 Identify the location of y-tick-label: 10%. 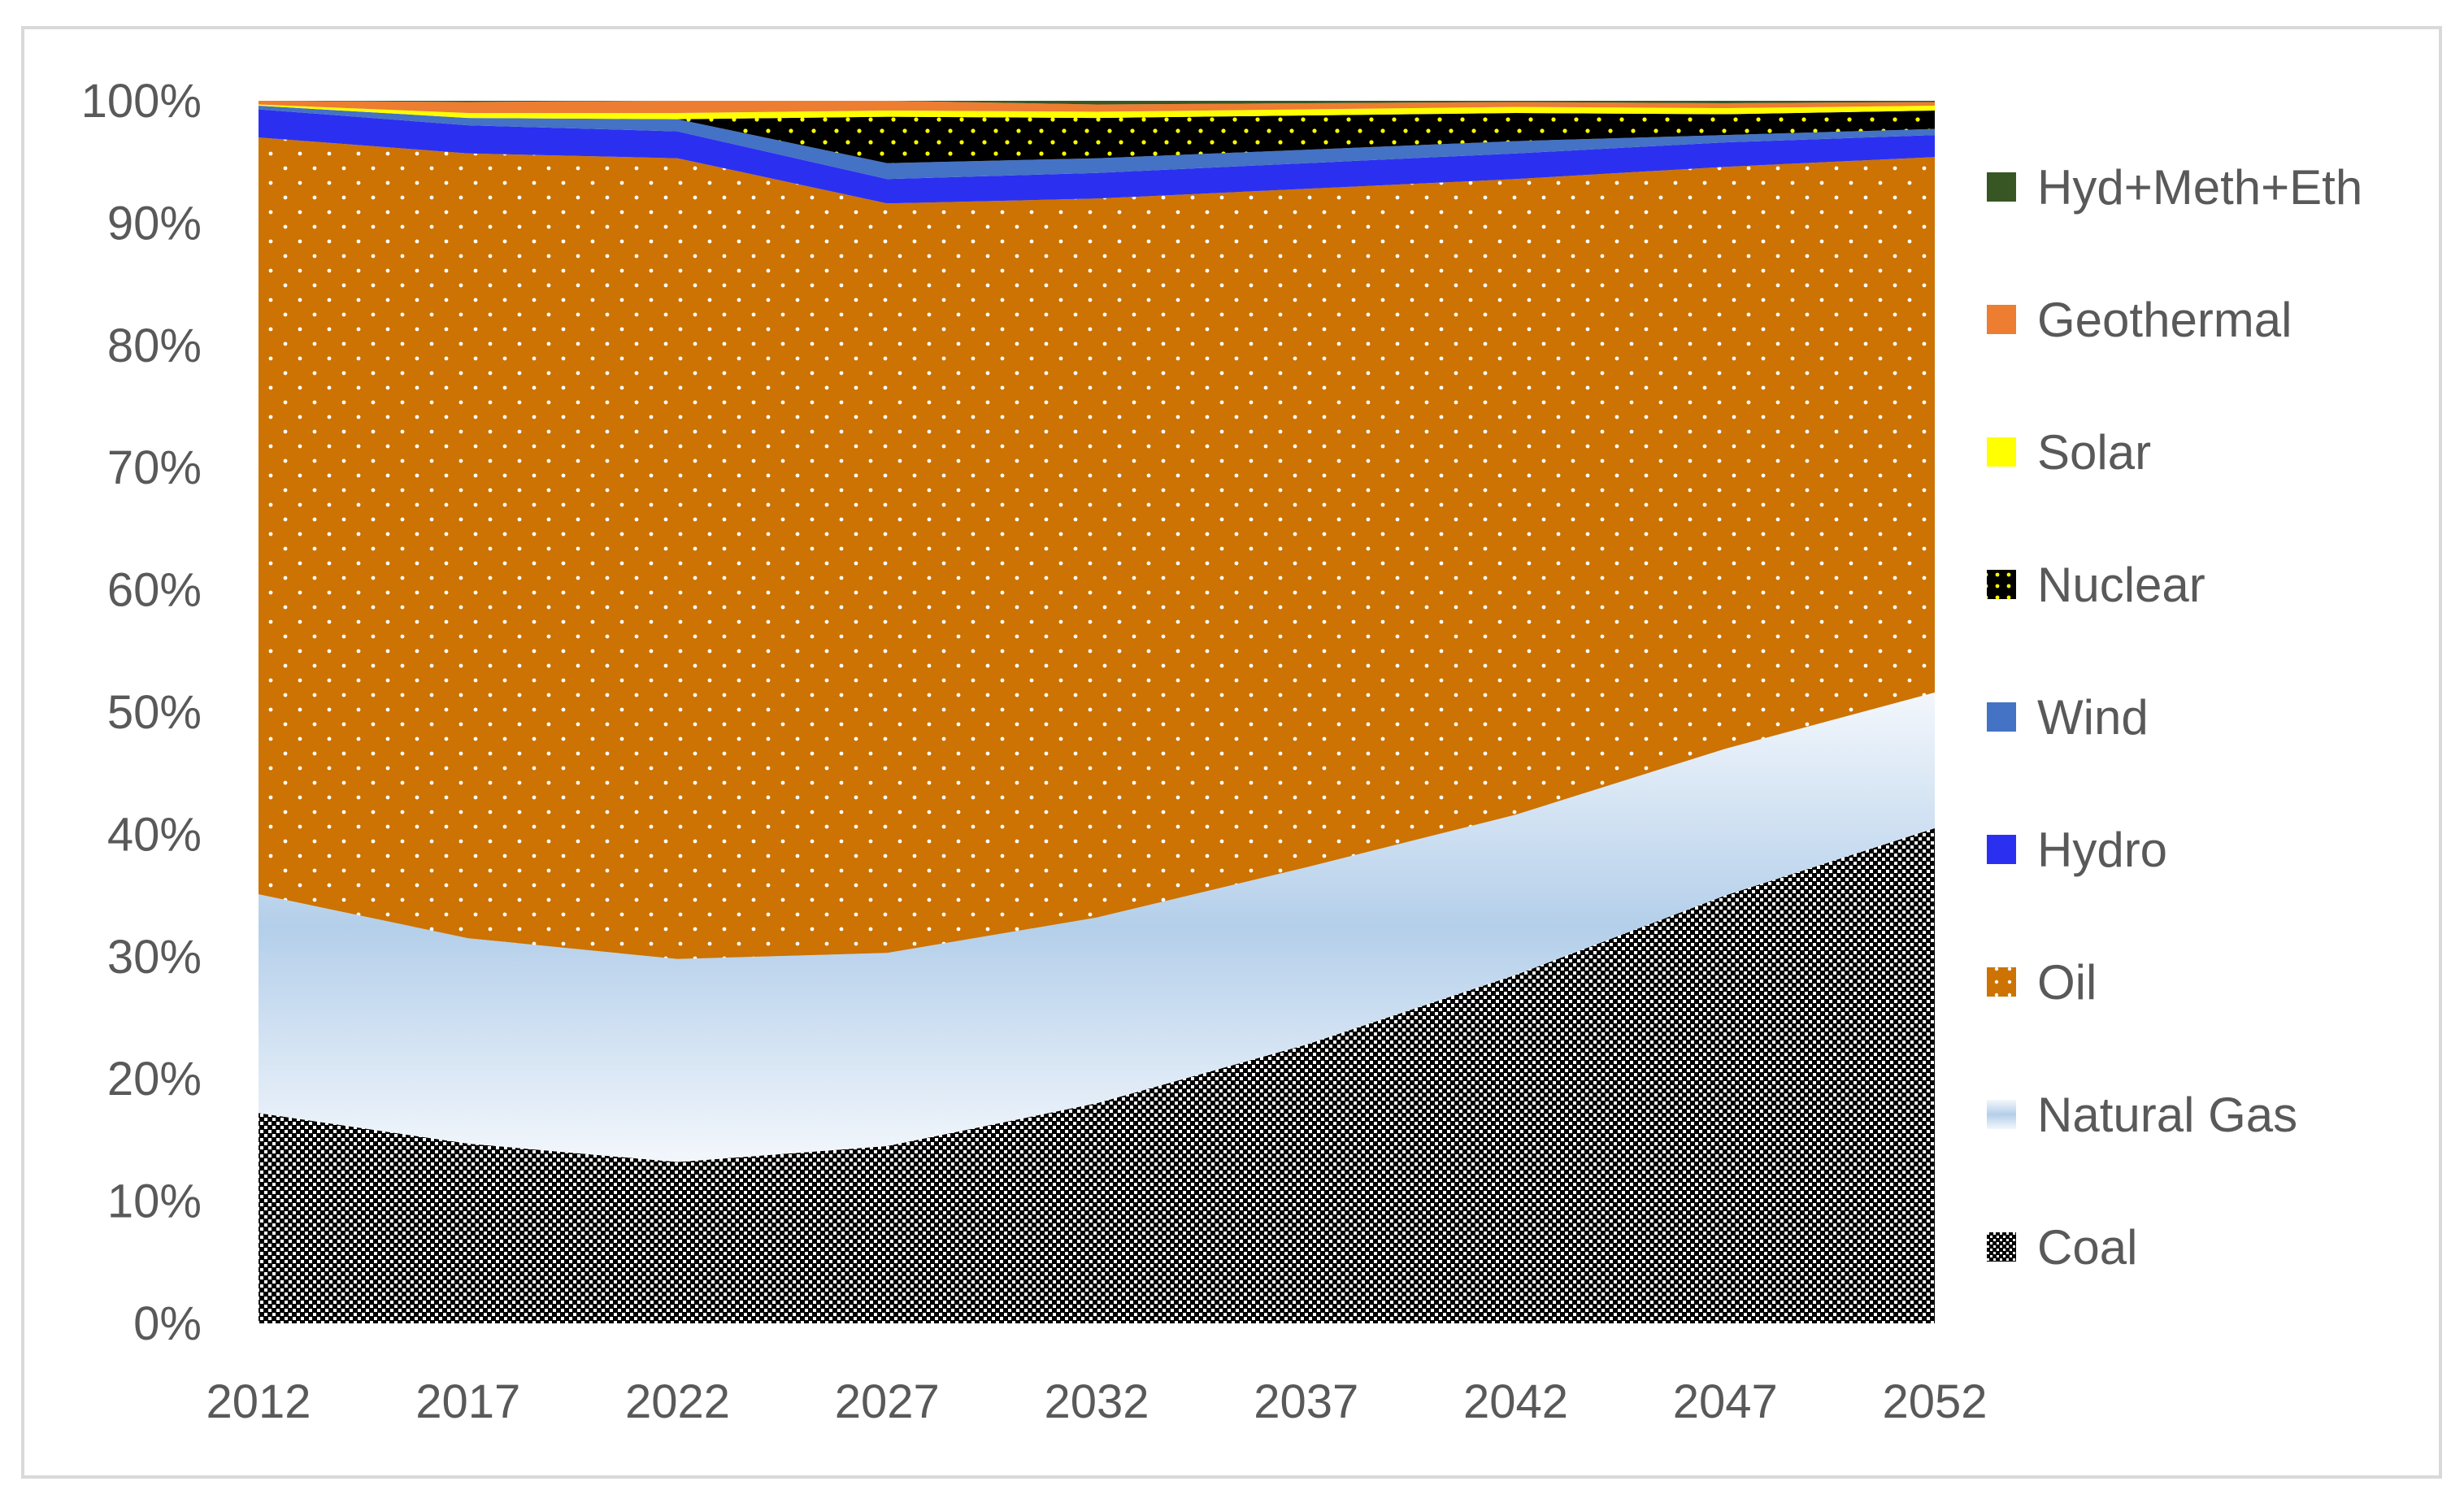
(154, 1201).